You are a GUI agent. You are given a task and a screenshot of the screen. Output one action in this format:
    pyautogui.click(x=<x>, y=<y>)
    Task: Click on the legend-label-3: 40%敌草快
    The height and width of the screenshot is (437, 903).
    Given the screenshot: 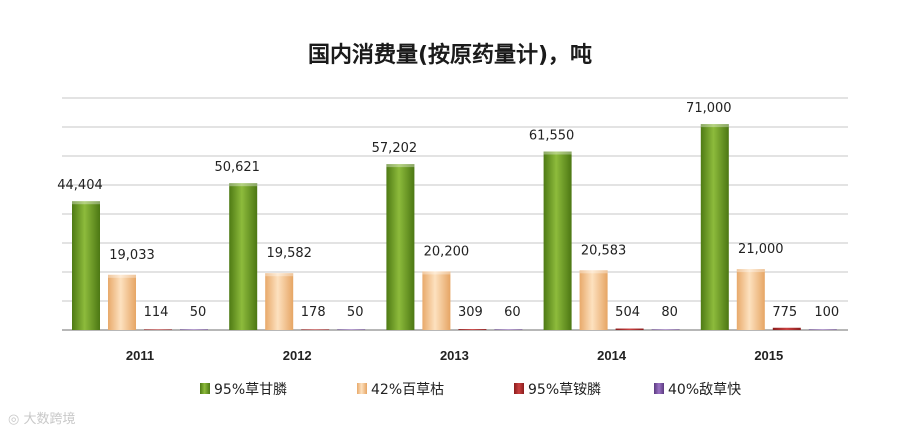 What is the action you would take?
    pyautogui.click(x=704, y=390)
    